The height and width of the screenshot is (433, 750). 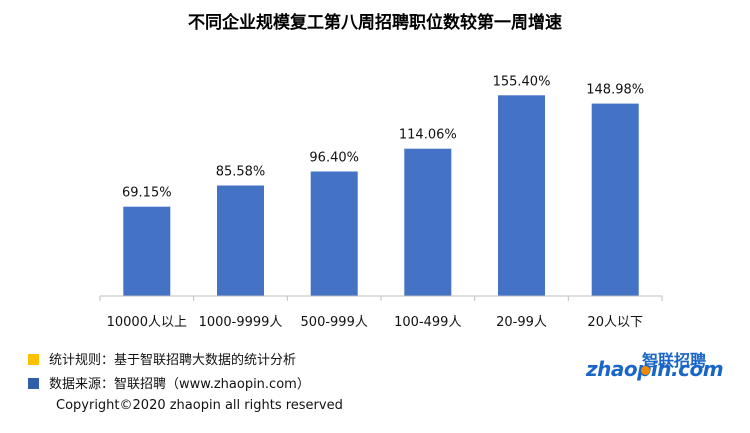 What do you see at coordinates (645, 370) in the screenshot?
I see `logo-dot-icon` at bounding box center [645, 370].